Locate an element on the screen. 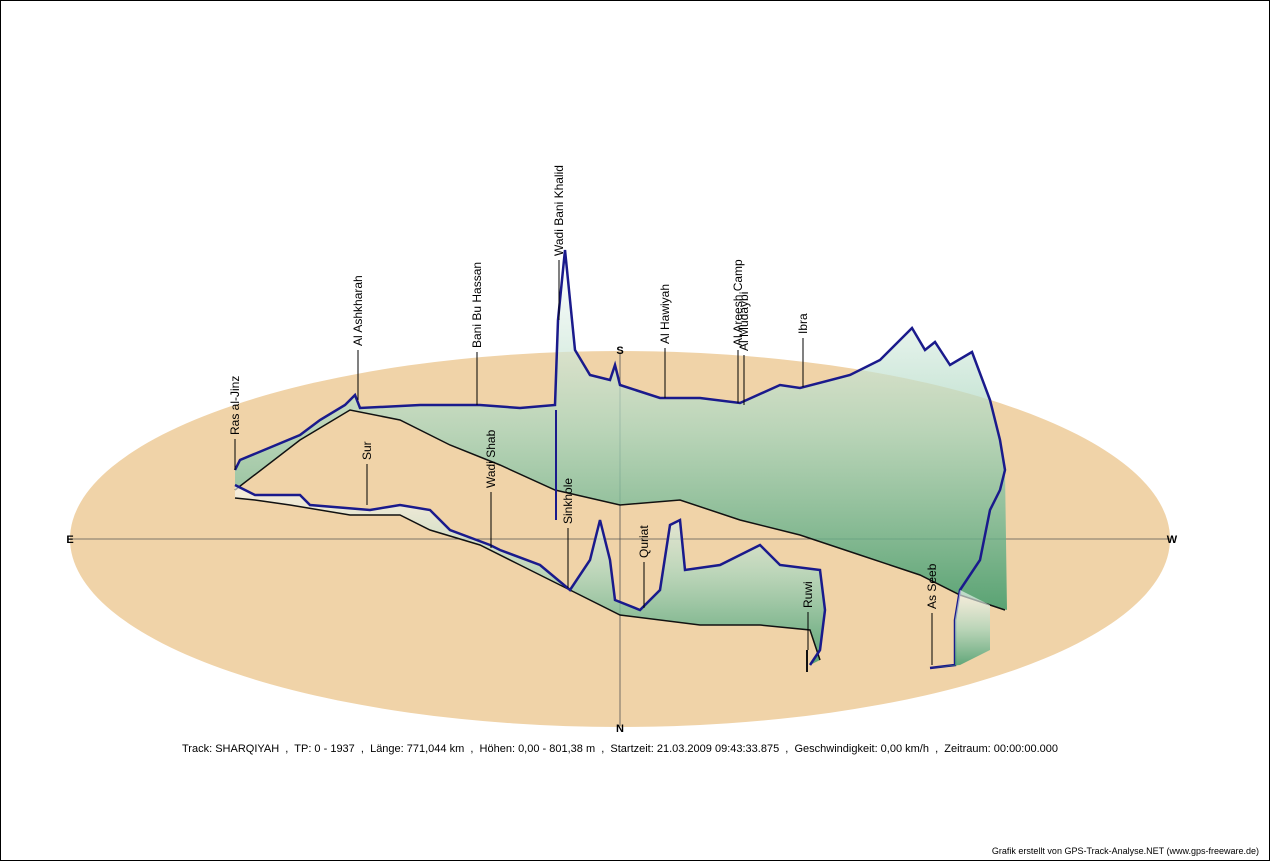  place-label: As Seeb is located at coordinates (932, 586).